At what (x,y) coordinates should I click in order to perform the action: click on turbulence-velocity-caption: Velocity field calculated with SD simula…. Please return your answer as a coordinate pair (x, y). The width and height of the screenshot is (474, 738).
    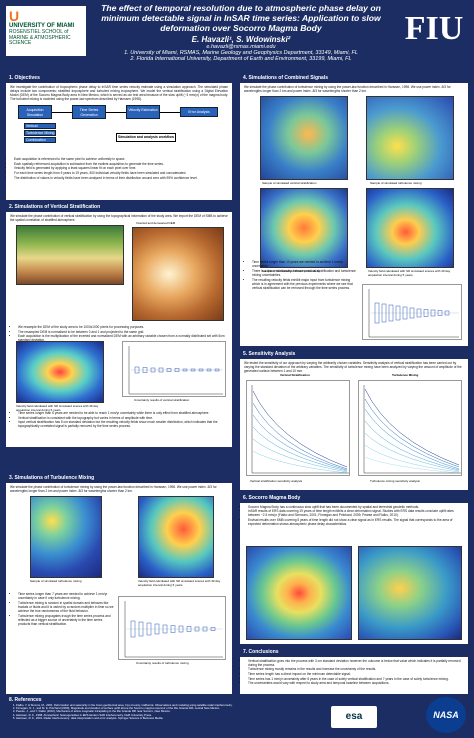
    Looking at the image, I should click on (183, 583).